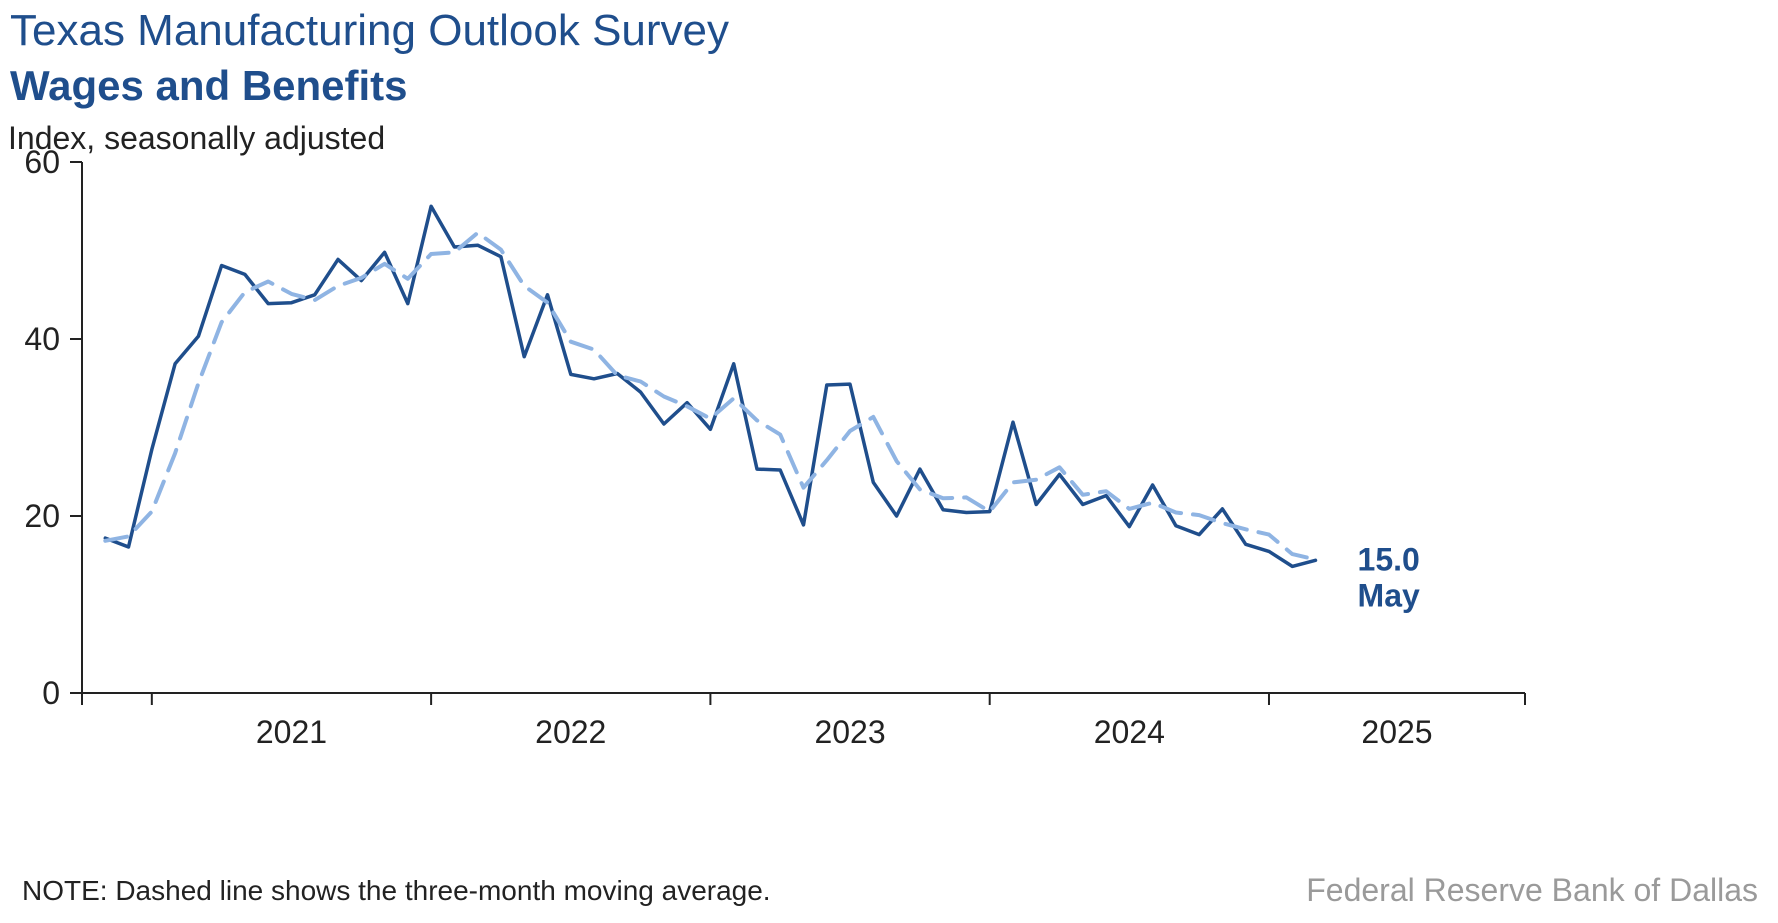 The height and width of the screenshot is (923, 1778). What do you see at coordinates (1396, 732) in the screenshot?
I see `x-tick-label: 2025` at bounding box center [1396, 732].